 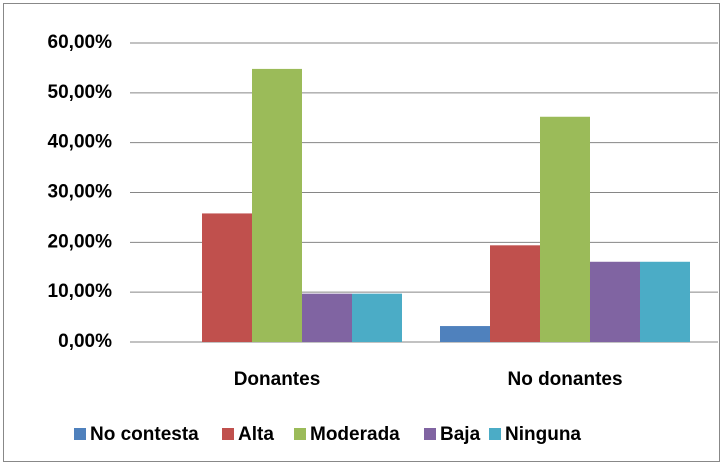 I want to click on y-tick-label: 50,00%, so click(x=80, y=92).